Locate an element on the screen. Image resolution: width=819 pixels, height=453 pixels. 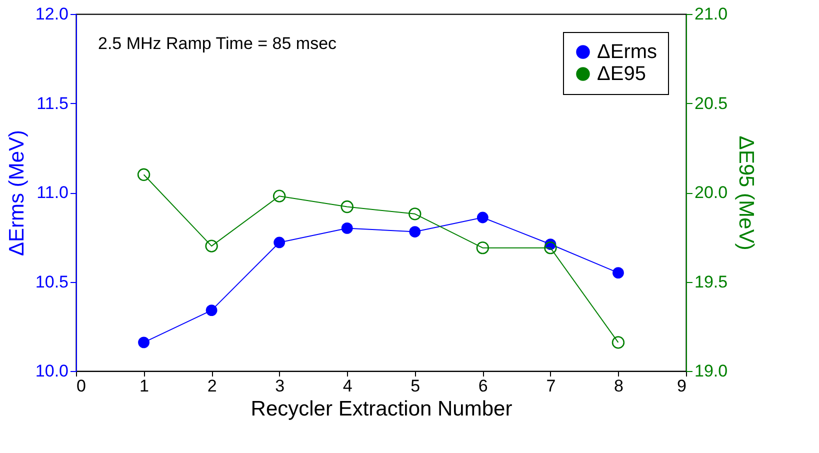
x-tick-label: 6 is located at coordinates (483, 386).